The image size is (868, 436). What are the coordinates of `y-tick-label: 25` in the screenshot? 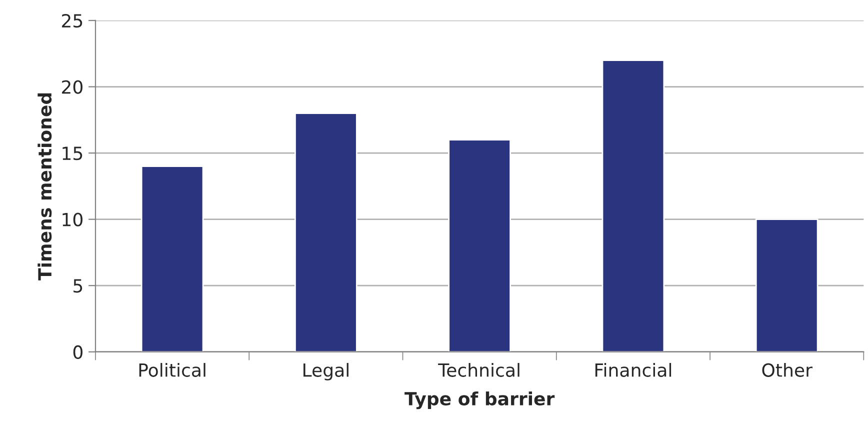 It's located at (72, 21).